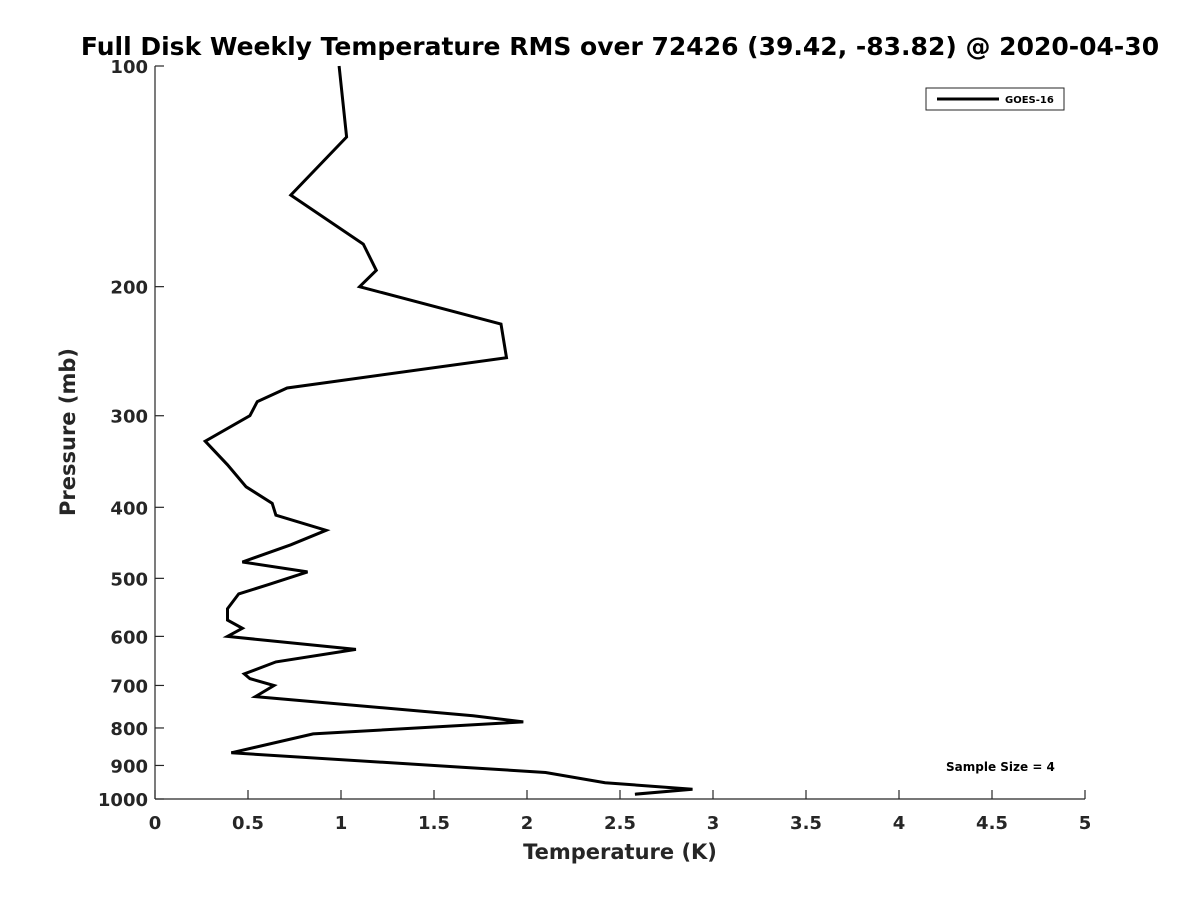 The image size is (1200, 900). I want to click on y-tick-label: 300, so click(129, 417).